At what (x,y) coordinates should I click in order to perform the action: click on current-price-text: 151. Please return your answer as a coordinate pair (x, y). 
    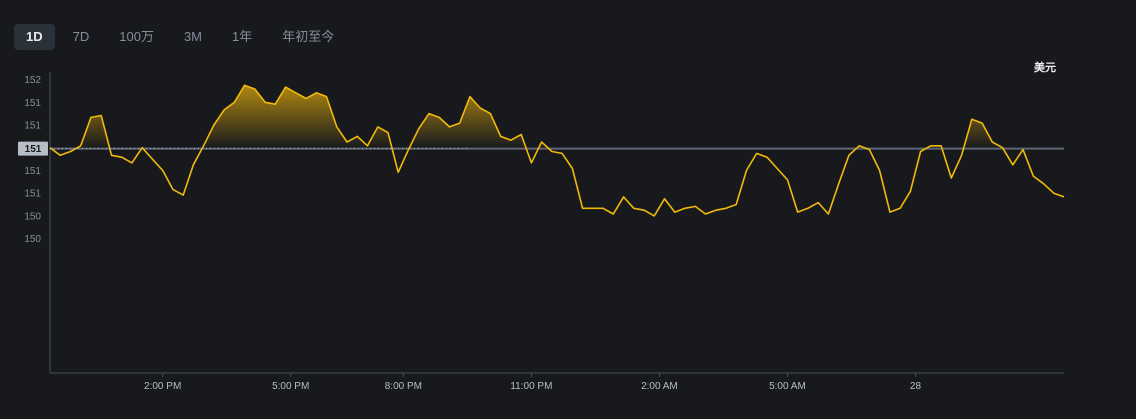
    Looking at the image, I should click on (33, 149).